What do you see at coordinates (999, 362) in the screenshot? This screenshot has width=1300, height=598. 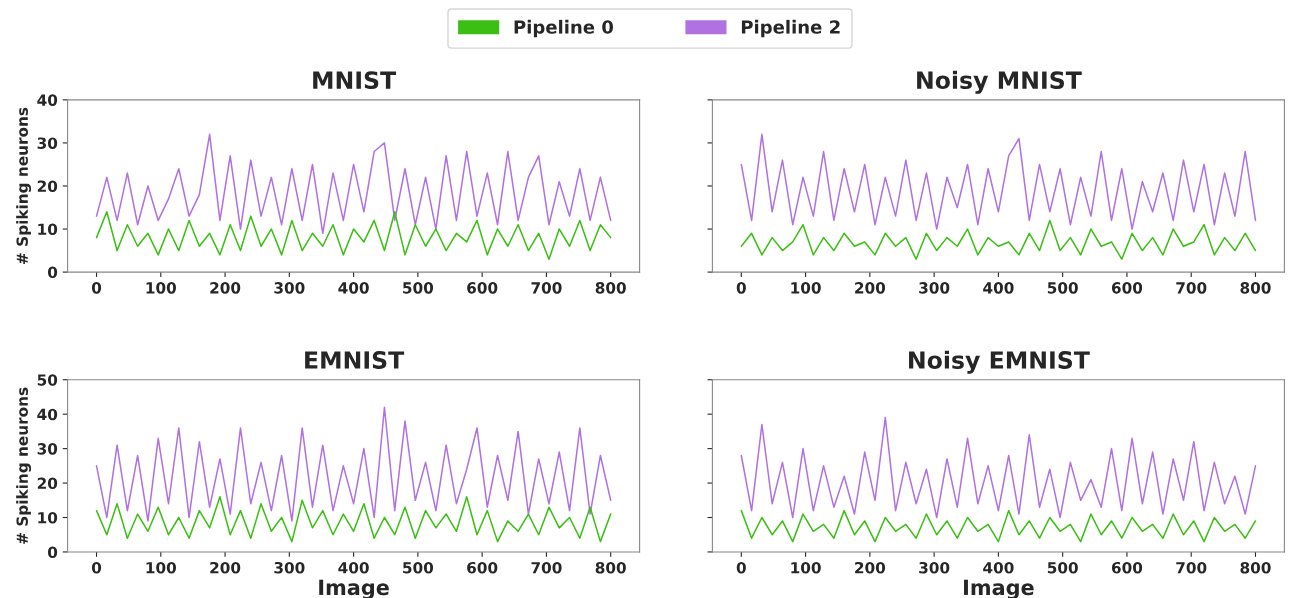 I see `chart-title: Noisy EMNIST` at bounding box center [999, 362].